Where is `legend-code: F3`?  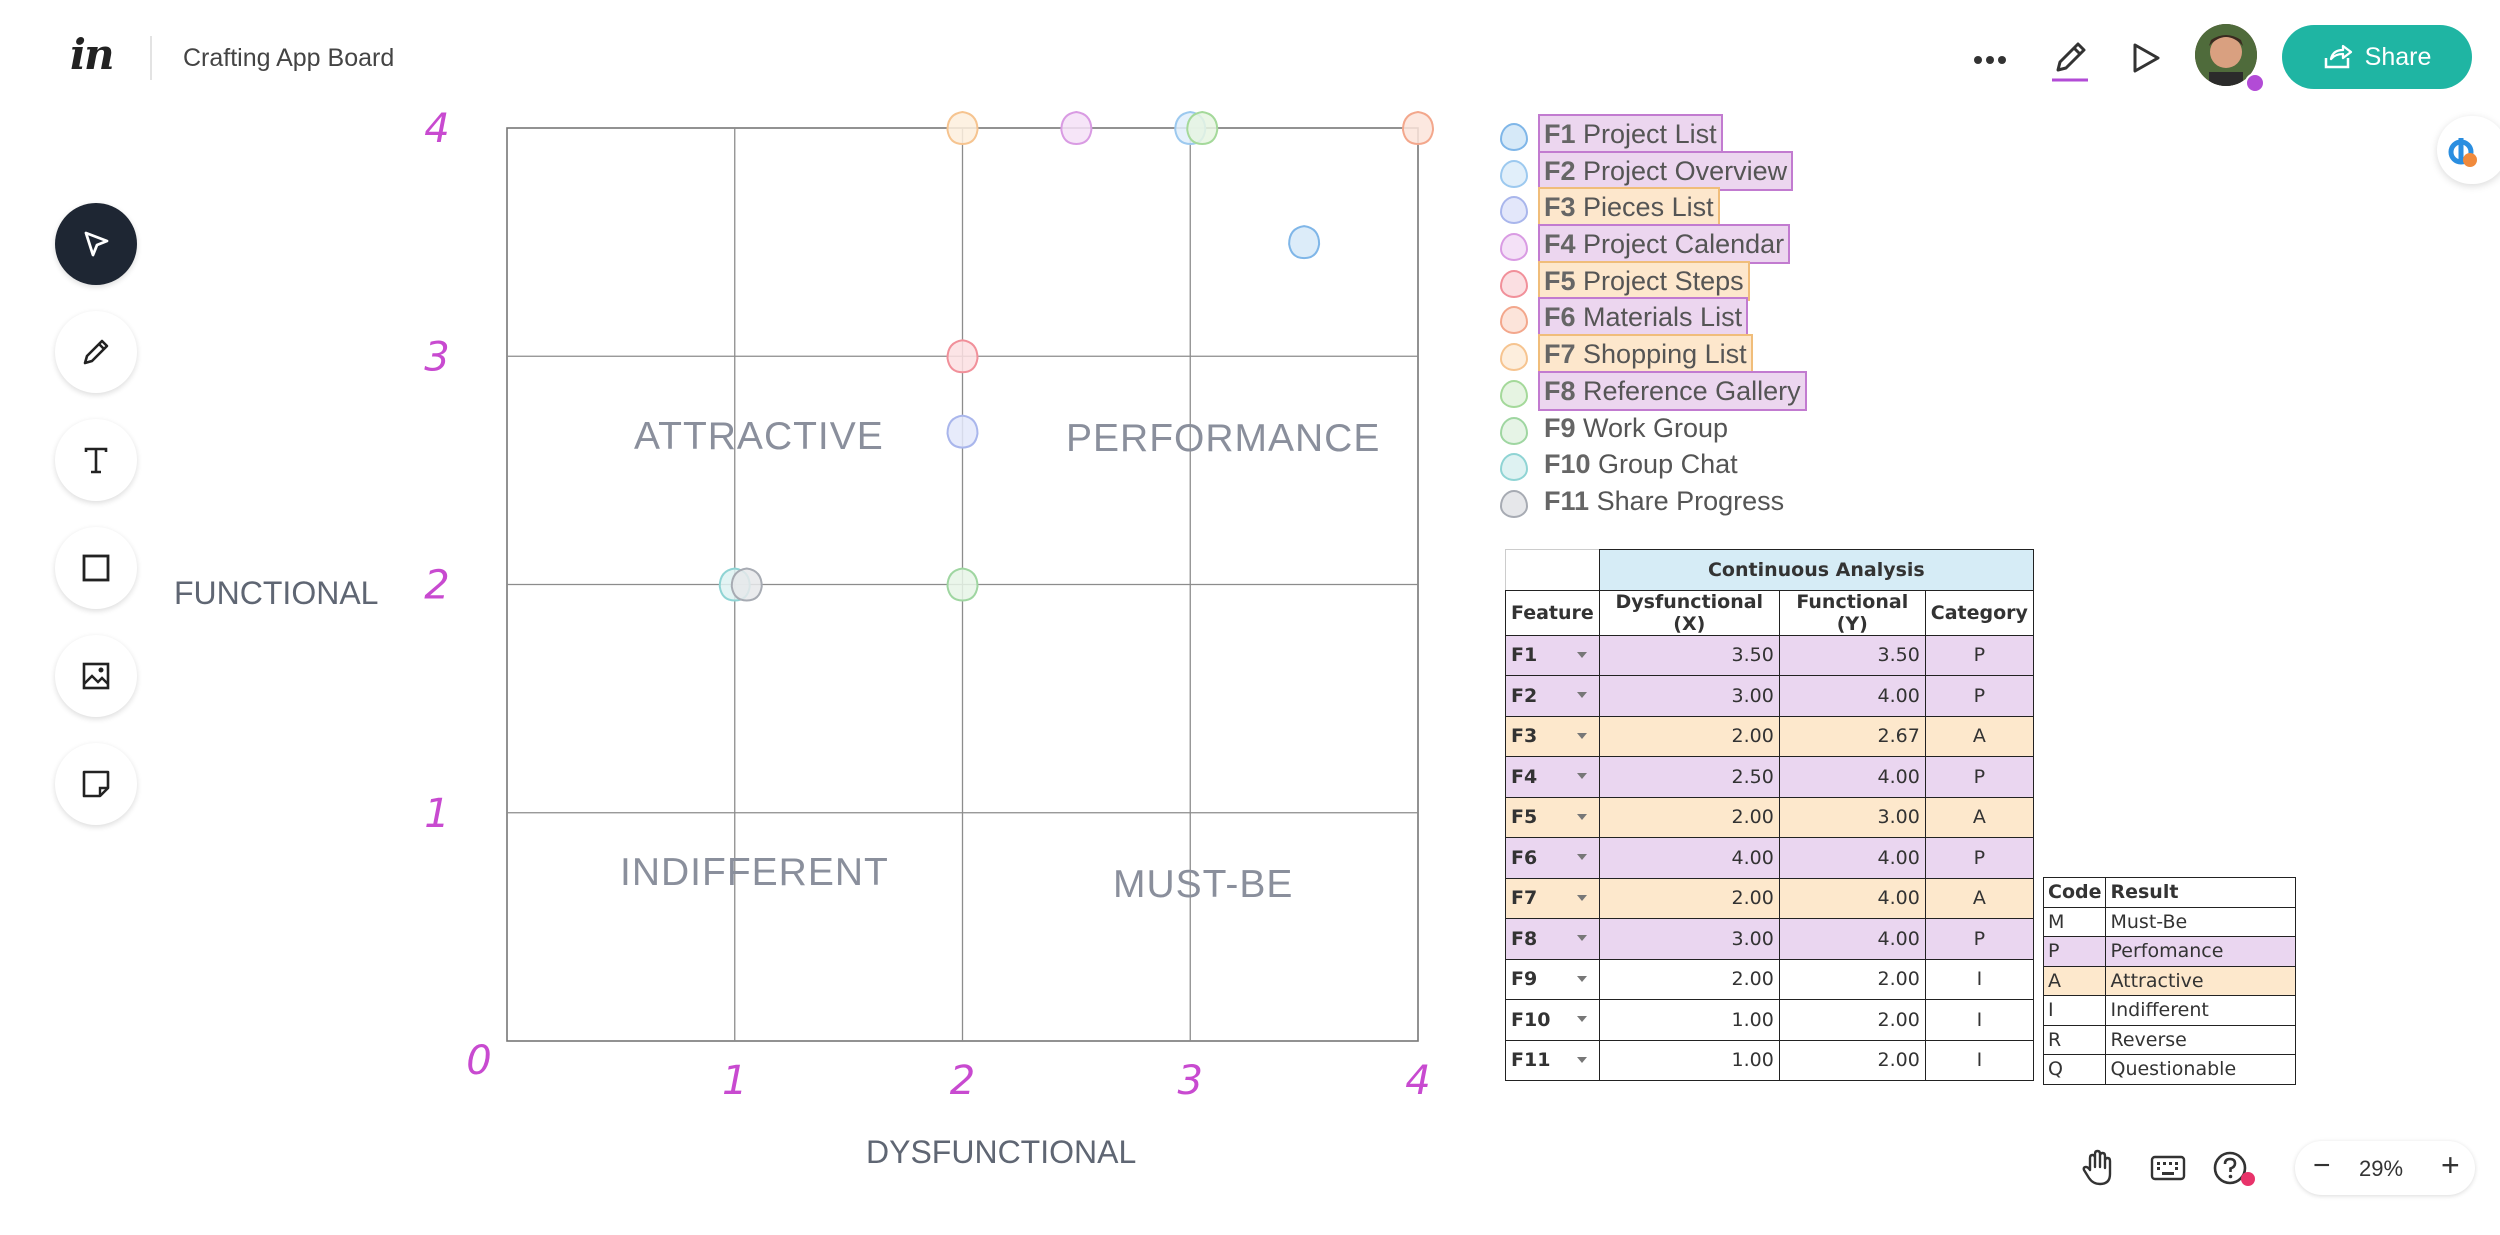
legend-code: F3 is located at coordinates (1560, 207).